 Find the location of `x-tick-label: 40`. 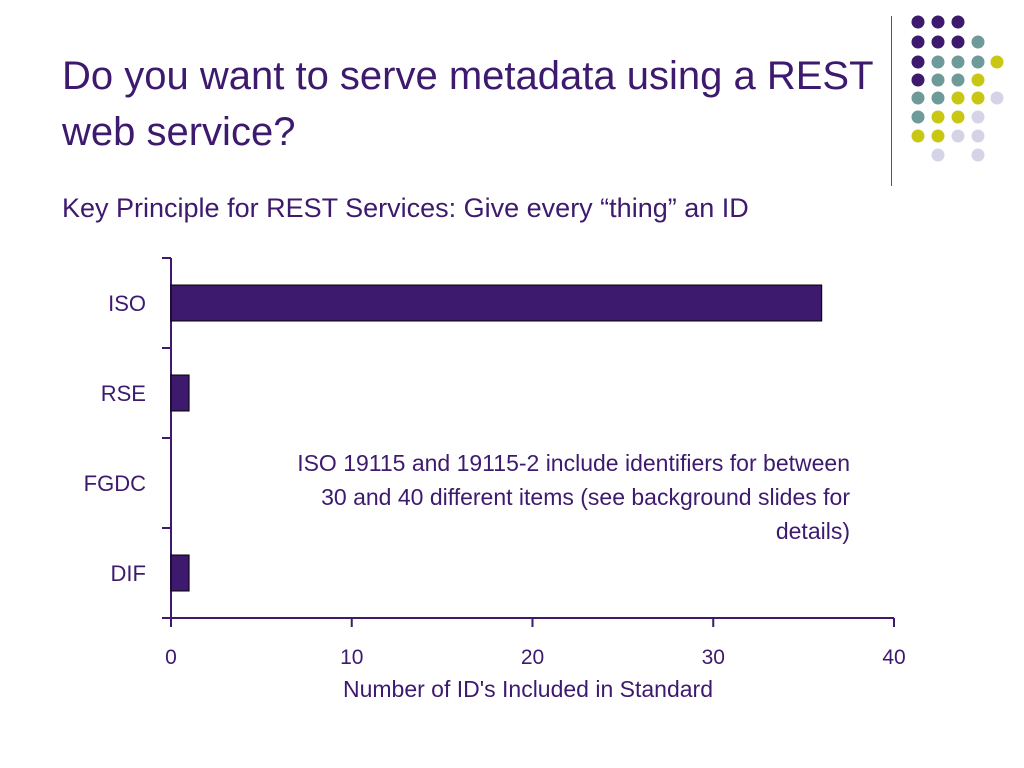

x-tick-label: 40 is located at coordinates (893, 657).